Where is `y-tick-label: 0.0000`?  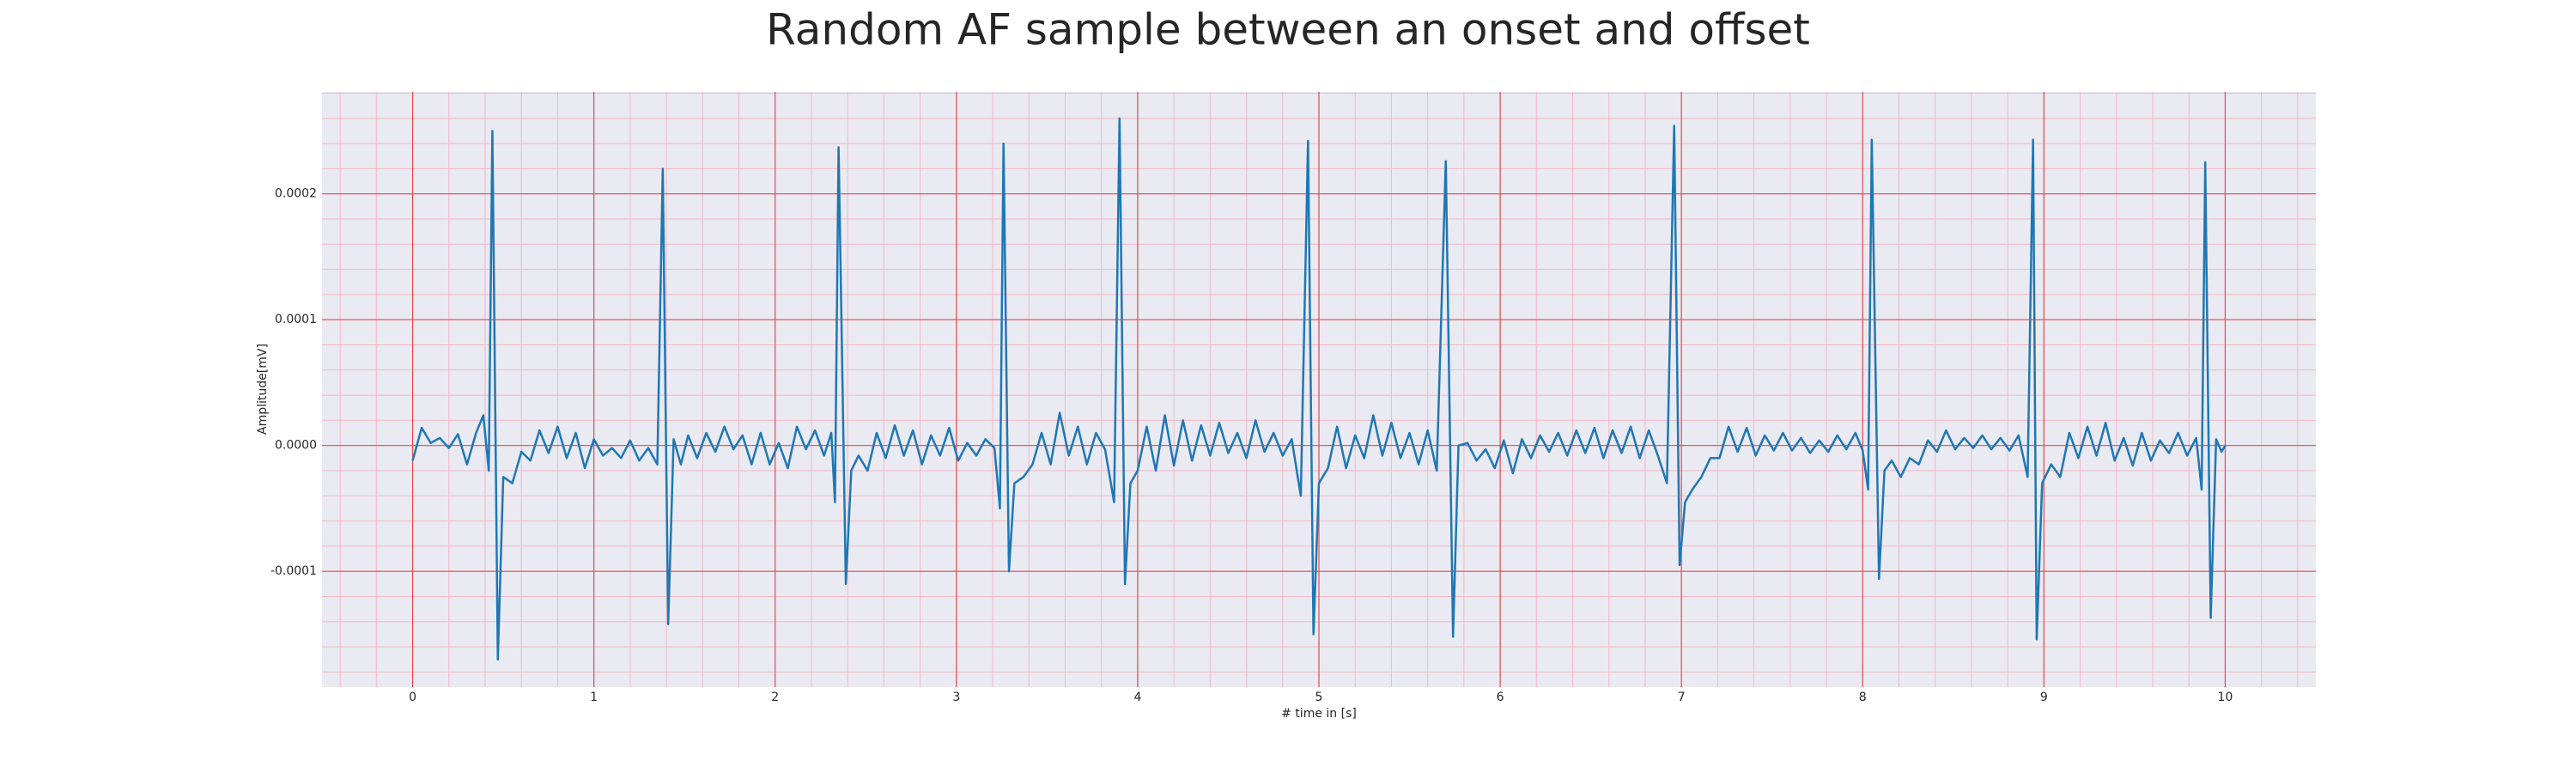
y-tick-label: 0.0000 is located at coordinates (296, 446).